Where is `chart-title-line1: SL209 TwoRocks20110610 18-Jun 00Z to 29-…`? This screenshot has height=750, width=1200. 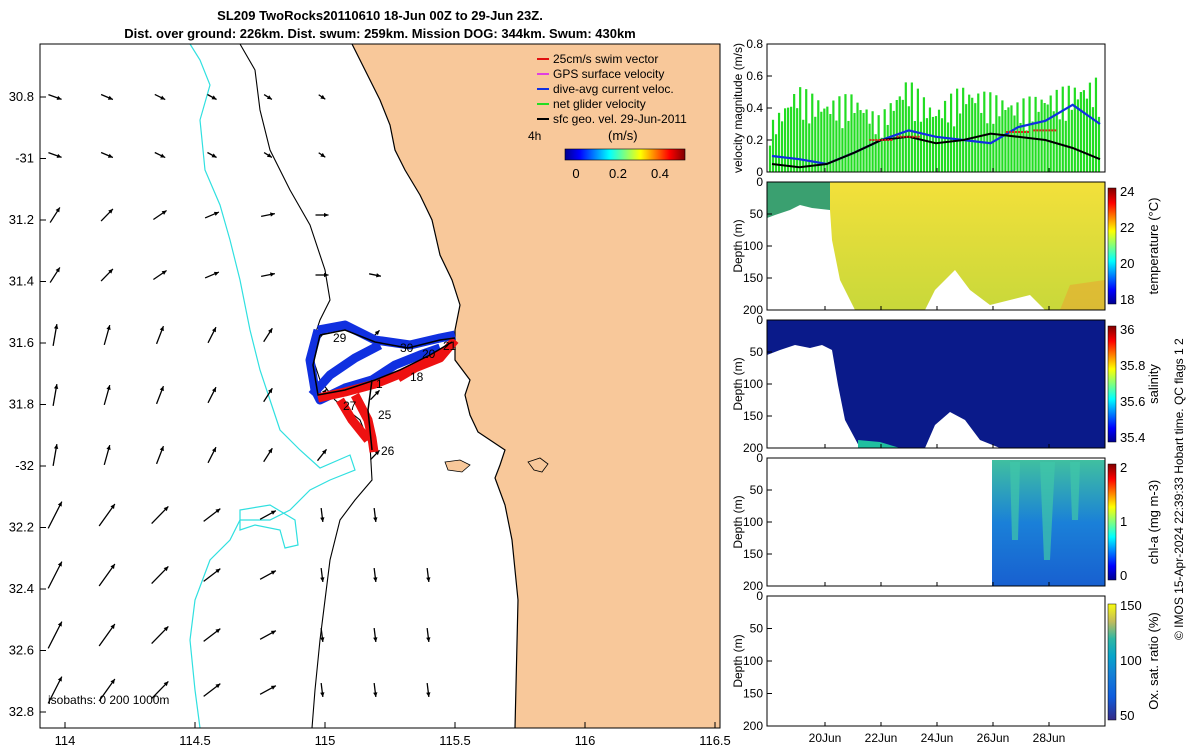 chart-title-line1: SL209 TwoRocks20110610 18-Jun 00Z to 29-… is located at coordinates (380, 15).